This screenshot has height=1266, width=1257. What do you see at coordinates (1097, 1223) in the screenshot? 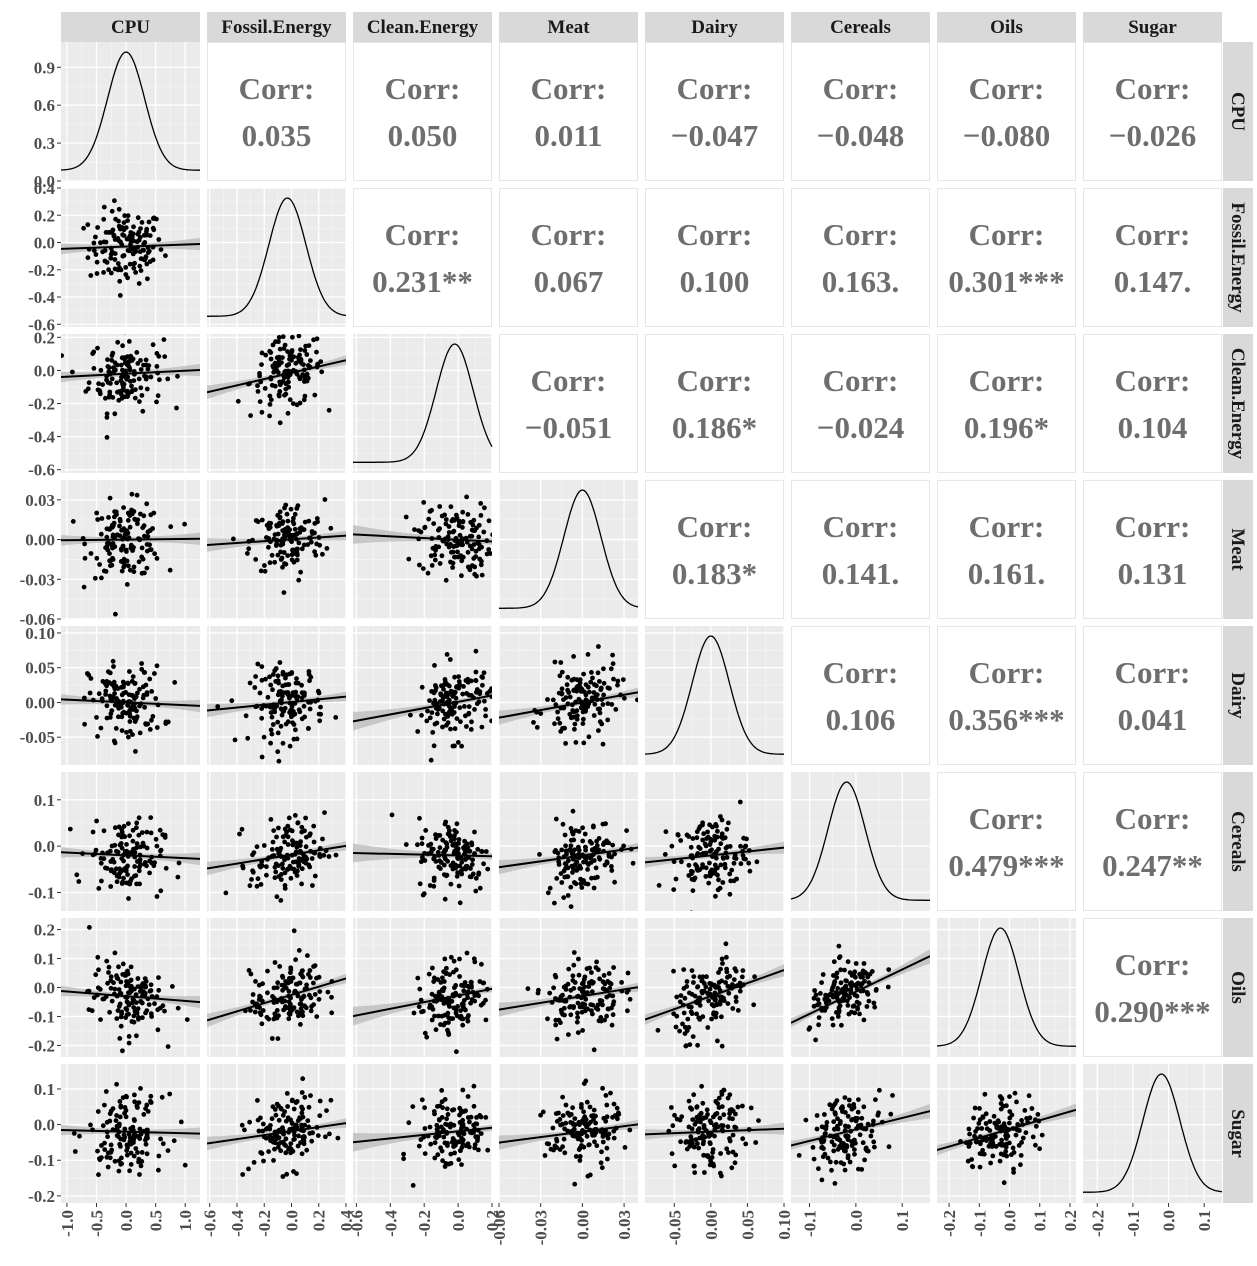
I see `x-tick-label: -0.2` at bounding box center [1097, 1223].